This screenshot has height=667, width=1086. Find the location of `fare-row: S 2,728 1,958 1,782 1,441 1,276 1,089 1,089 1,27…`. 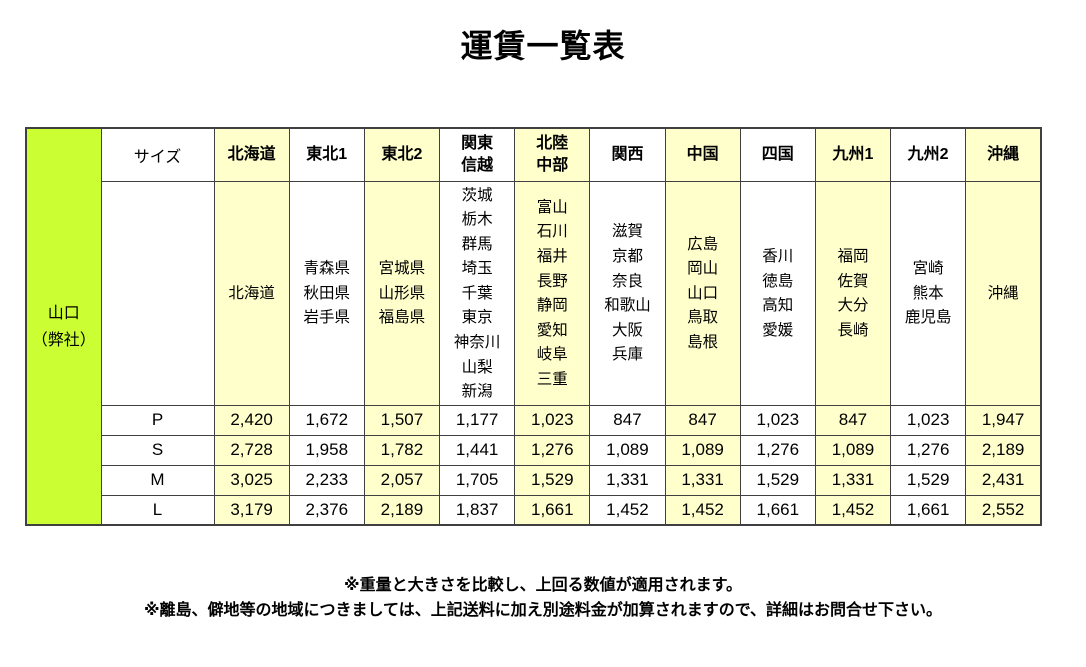

fare-row: S 2,728 1,958 1,782 1,441 1,276 1,089 1,089 1,27… is located at coordinates (534, 450).